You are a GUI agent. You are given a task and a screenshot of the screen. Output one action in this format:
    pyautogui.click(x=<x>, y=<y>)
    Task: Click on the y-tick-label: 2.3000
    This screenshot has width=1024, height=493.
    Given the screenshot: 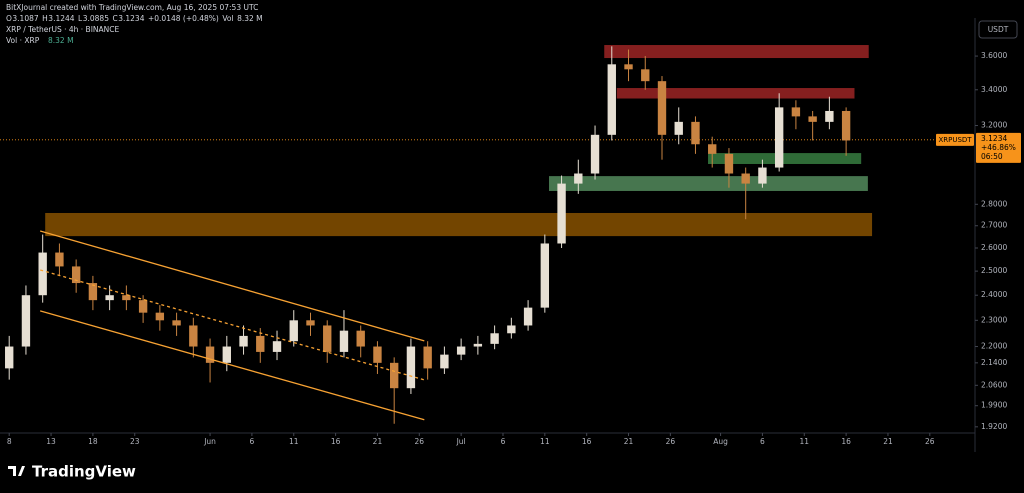 What is the action you would take?
    pyautogui.click(x=994, y=319)
    